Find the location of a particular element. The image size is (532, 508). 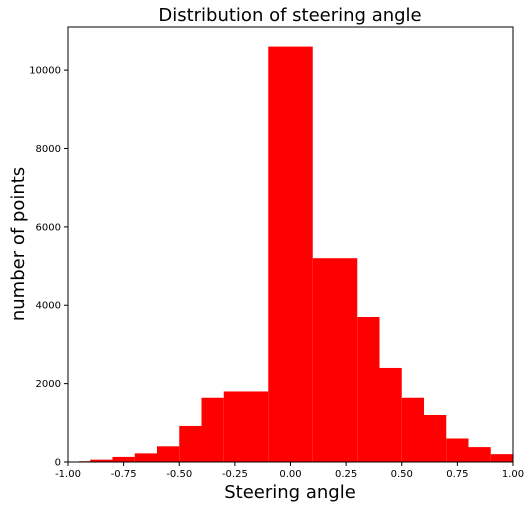

y-tick-label: 2000 is located at coordinates (48, 384).